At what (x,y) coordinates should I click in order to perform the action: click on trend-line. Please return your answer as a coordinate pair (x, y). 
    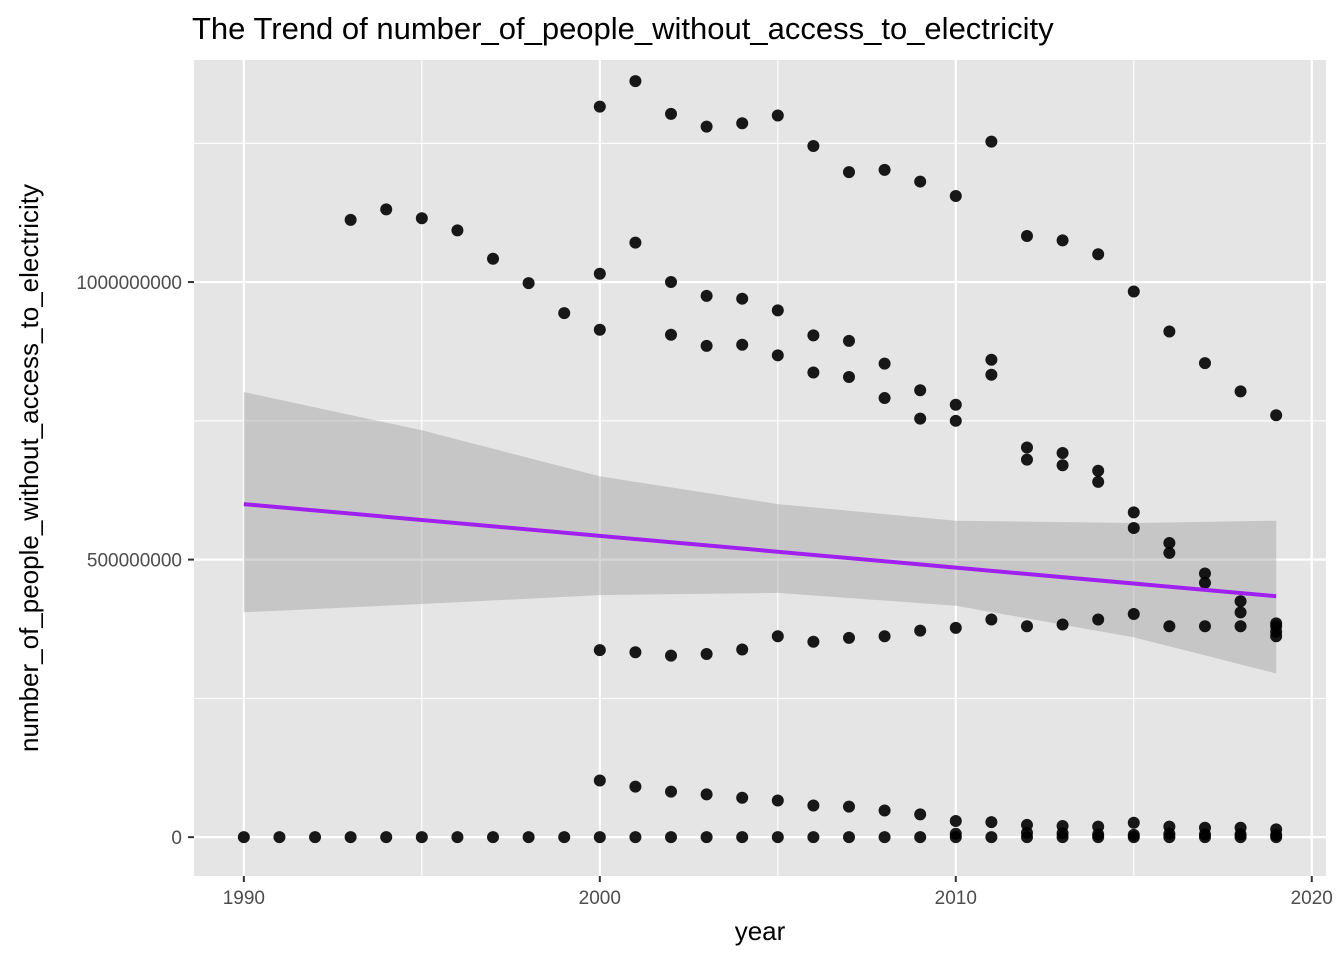
    Looking at the image, I should click on (760, 550).